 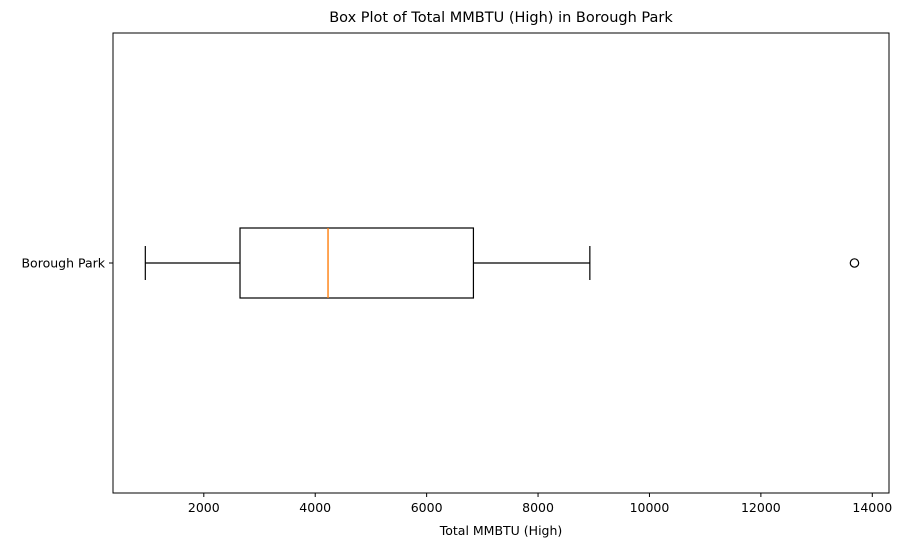 I want to click on x-tick-label: 10000, so click(x=650, y=507).